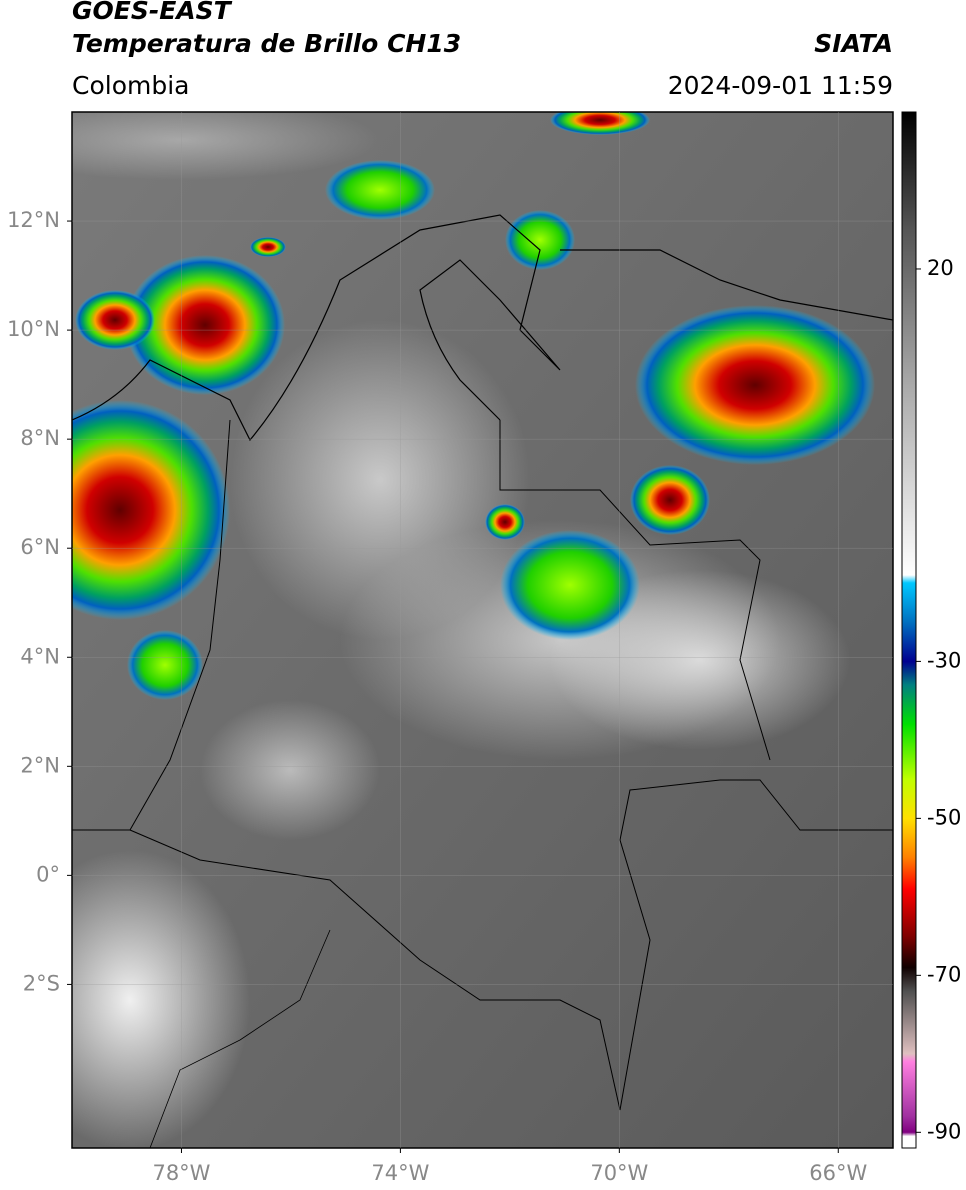  I want to click on x-tick-label: 70°W, so click(619, 1173).